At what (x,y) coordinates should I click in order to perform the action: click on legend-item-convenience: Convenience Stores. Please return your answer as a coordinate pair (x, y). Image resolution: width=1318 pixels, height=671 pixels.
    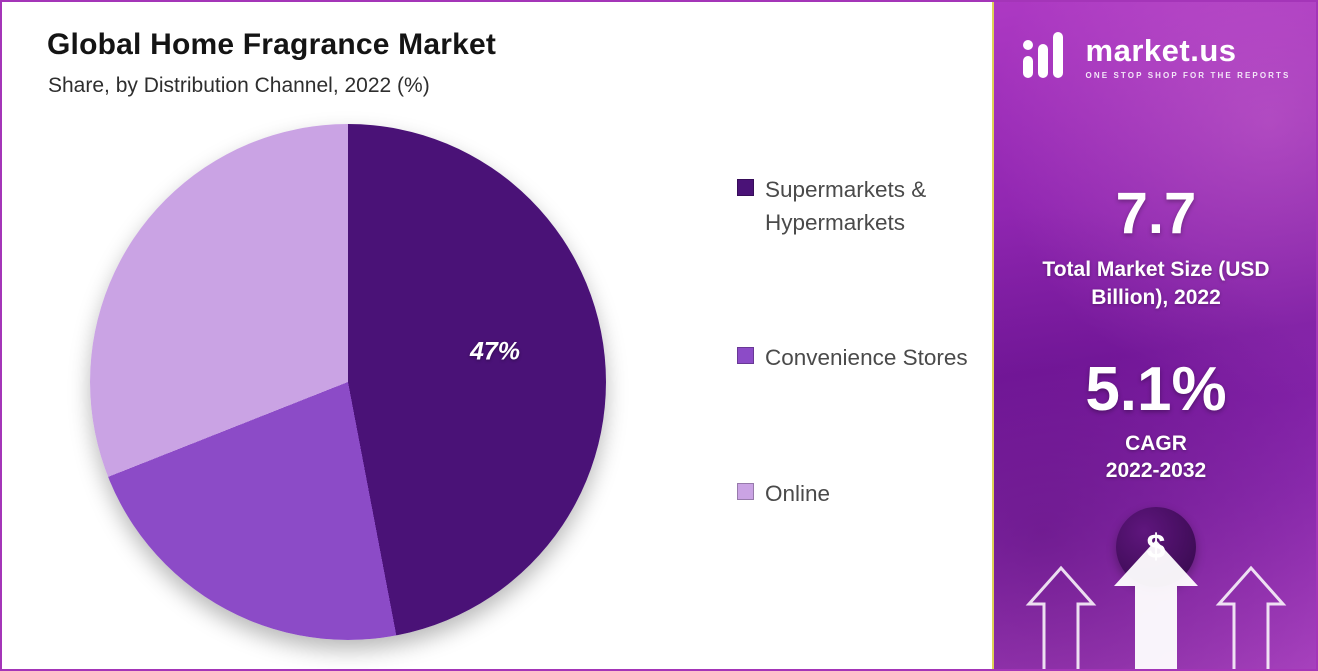
    Looking at the image, I should click on (857, 358).